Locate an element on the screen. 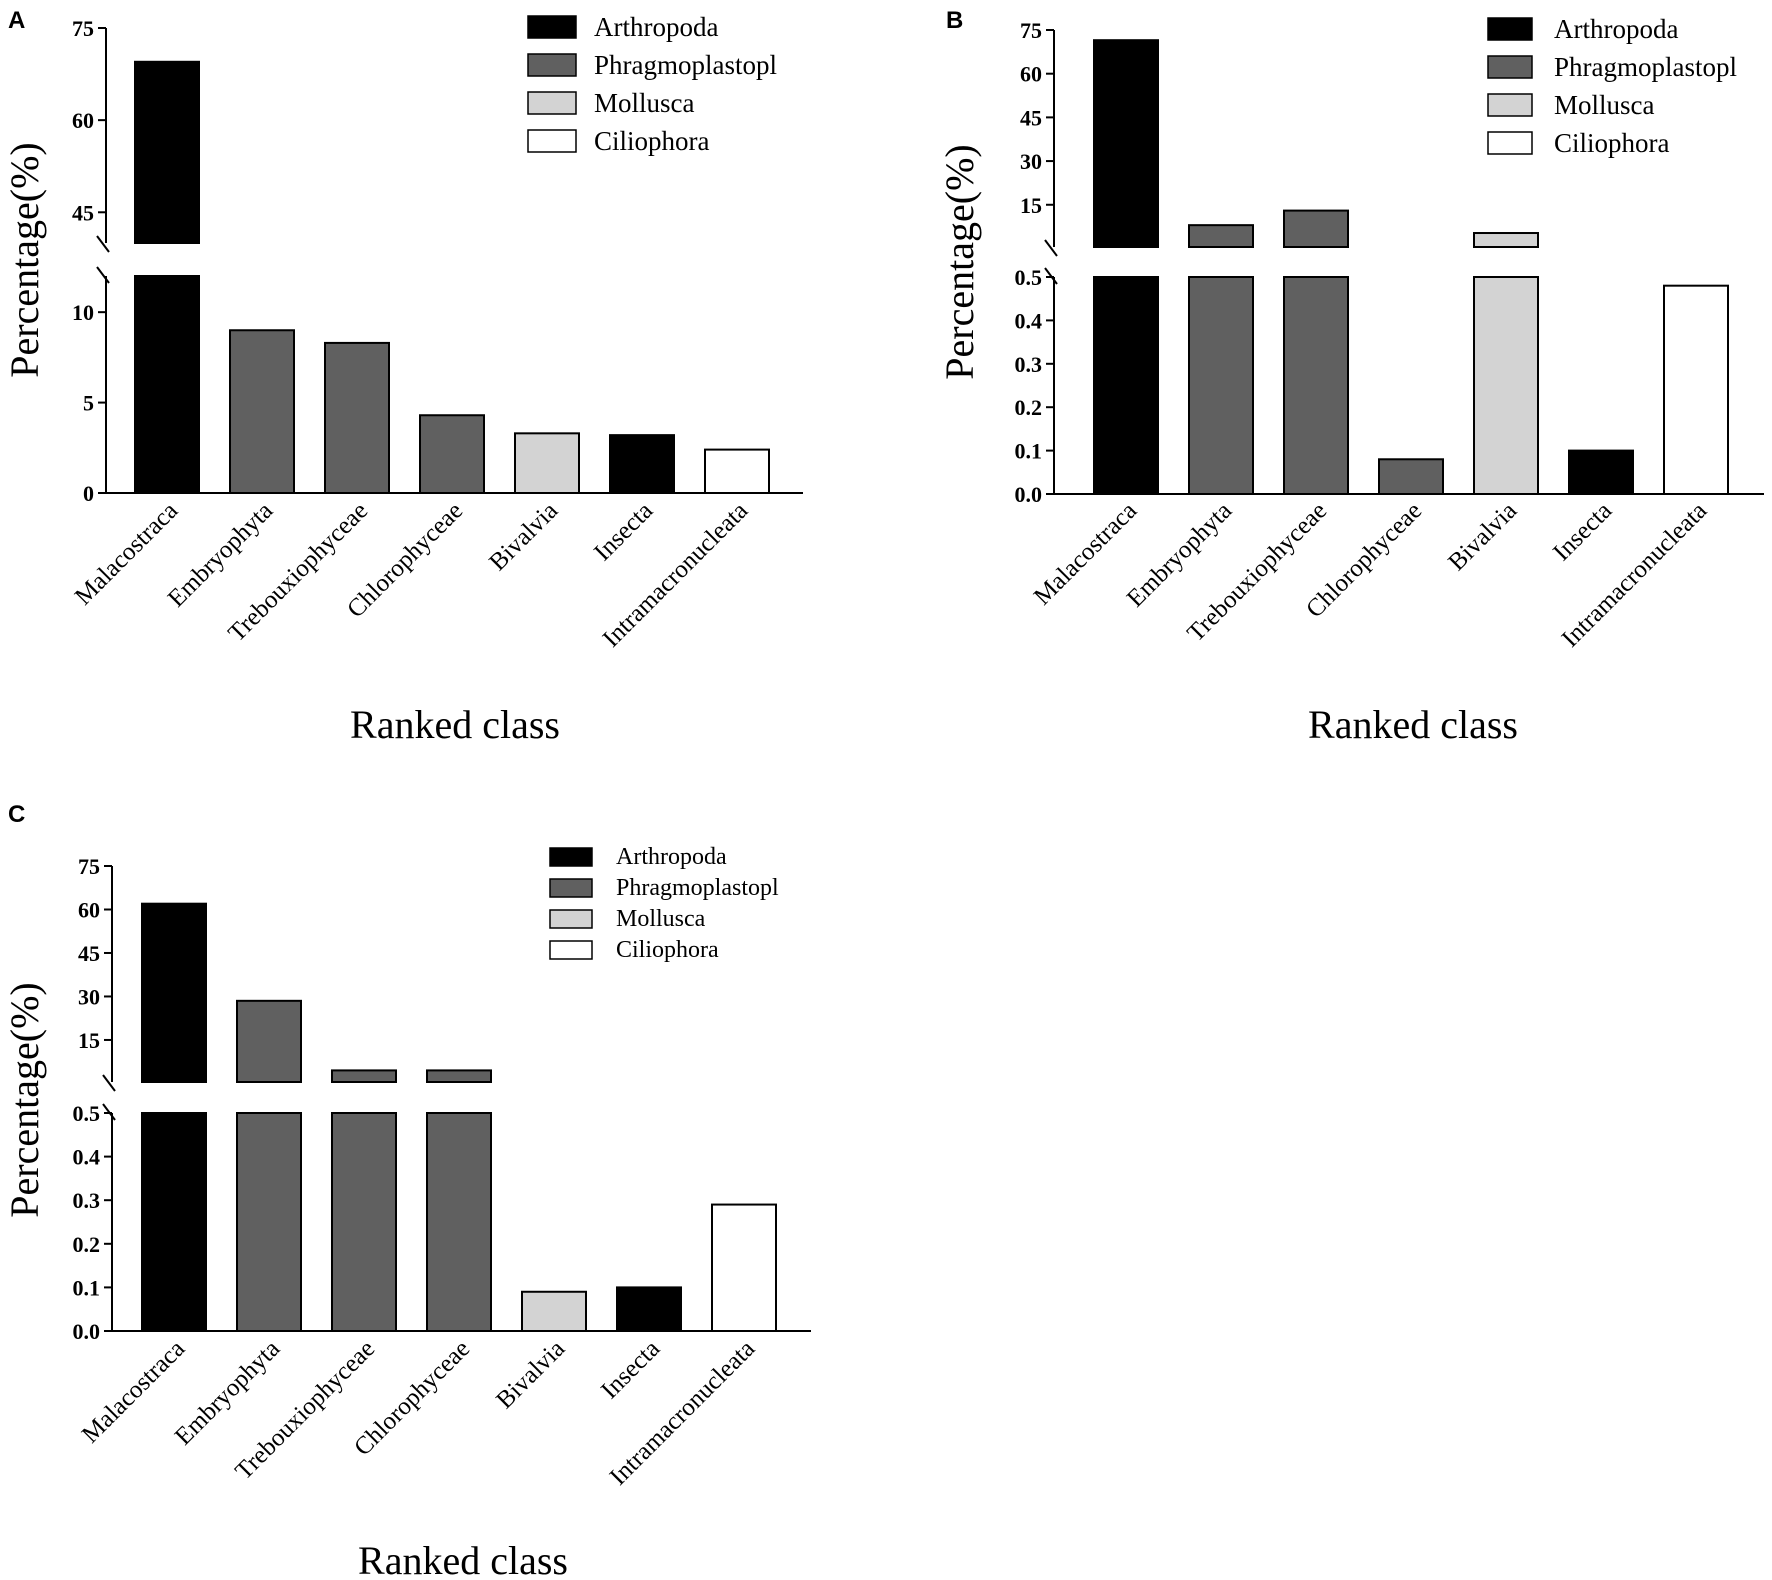  lower-ticks-b: 0.0 0.1 0.2 0.3 0.4 0.5 is located at coordinates (1034, 386).